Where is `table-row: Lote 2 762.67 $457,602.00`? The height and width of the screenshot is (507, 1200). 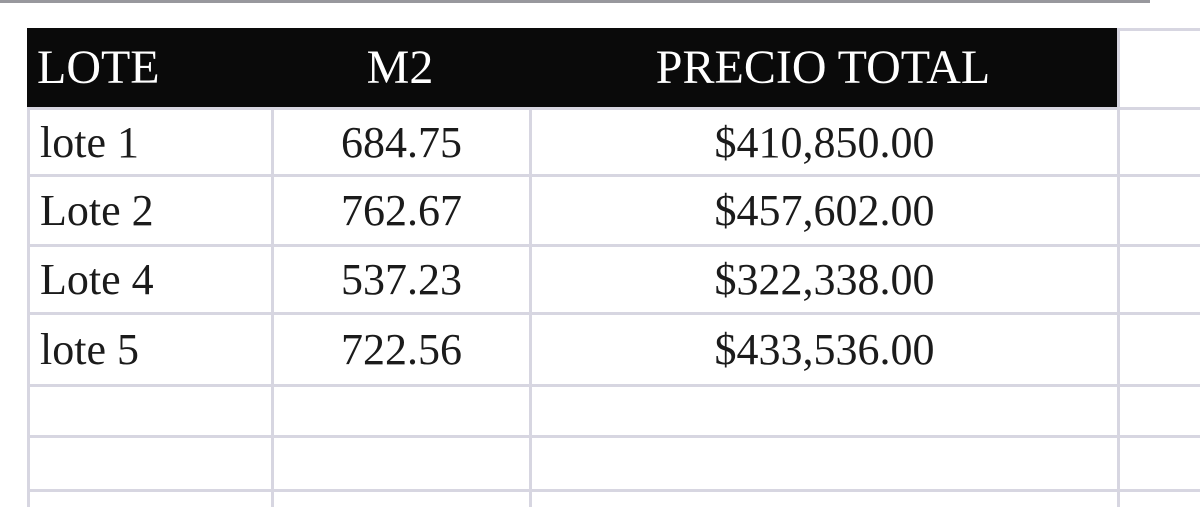
table-row: Lote 2 762.67 $457,602.00 is located at coordinates (613, 212).